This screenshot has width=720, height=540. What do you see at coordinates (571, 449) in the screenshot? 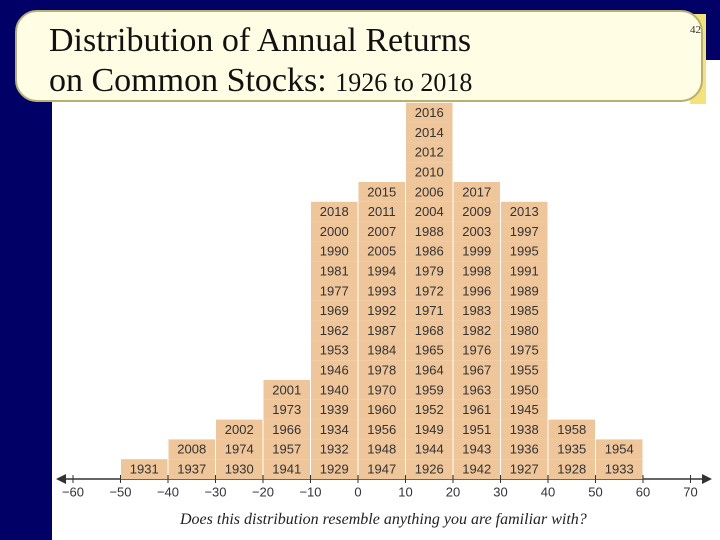
I see `year-label: 1935` at bounding box center [571, 449].